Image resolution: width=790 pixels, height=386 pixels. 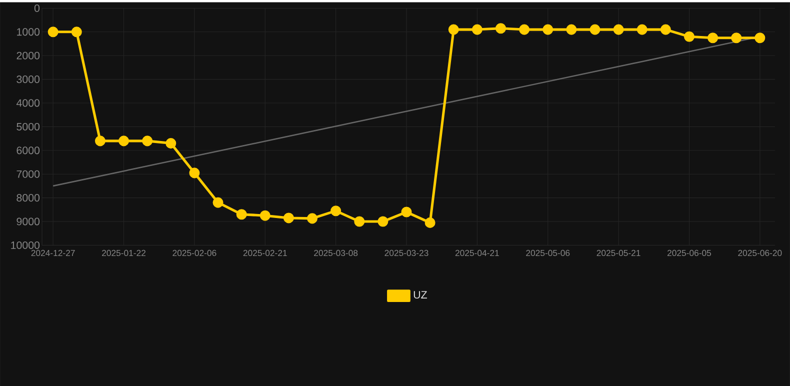 What do you see at coordinates (336, 253) in the screenshot?
I see `x-tick-label: 2025-03-08` at bounding box center [336, 253].